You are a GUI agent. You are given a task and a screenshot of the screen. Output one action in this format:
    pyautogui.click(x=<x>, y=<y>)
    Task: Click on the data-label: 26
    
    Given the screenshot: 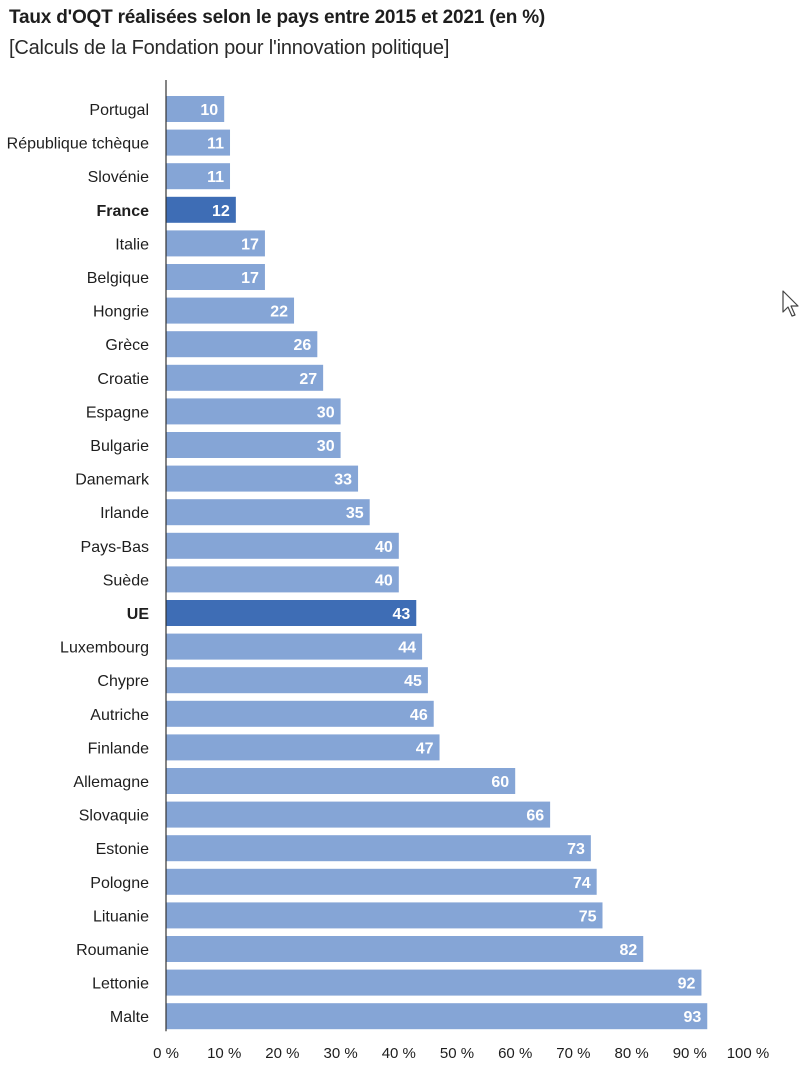 What is the action you would take?
    pyautogui.click(x=303, y=345)
    